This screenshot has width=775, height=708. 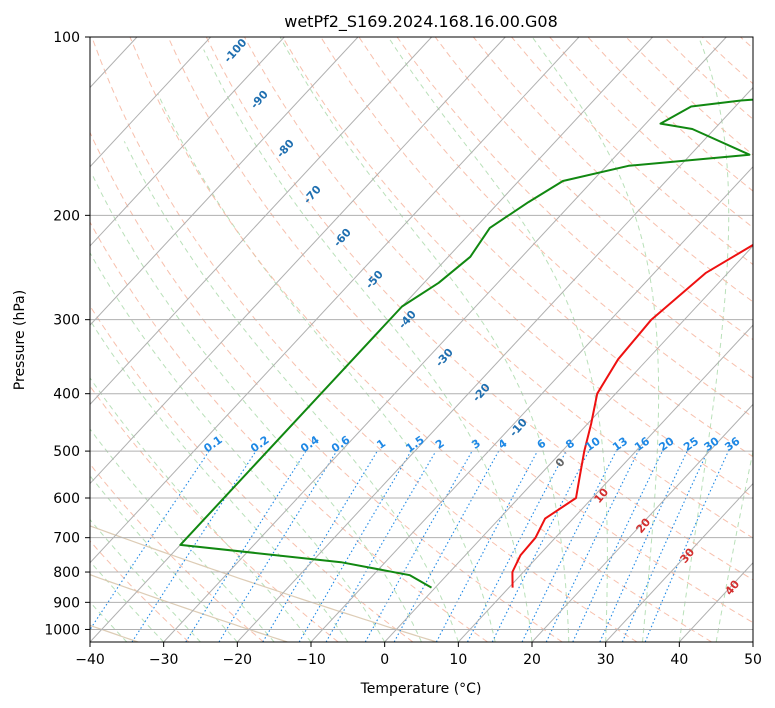 What do you see at coordinates (753, 660) in the screenshot?
I see `x-tick-label: 50` at bounding box center [753, 660].